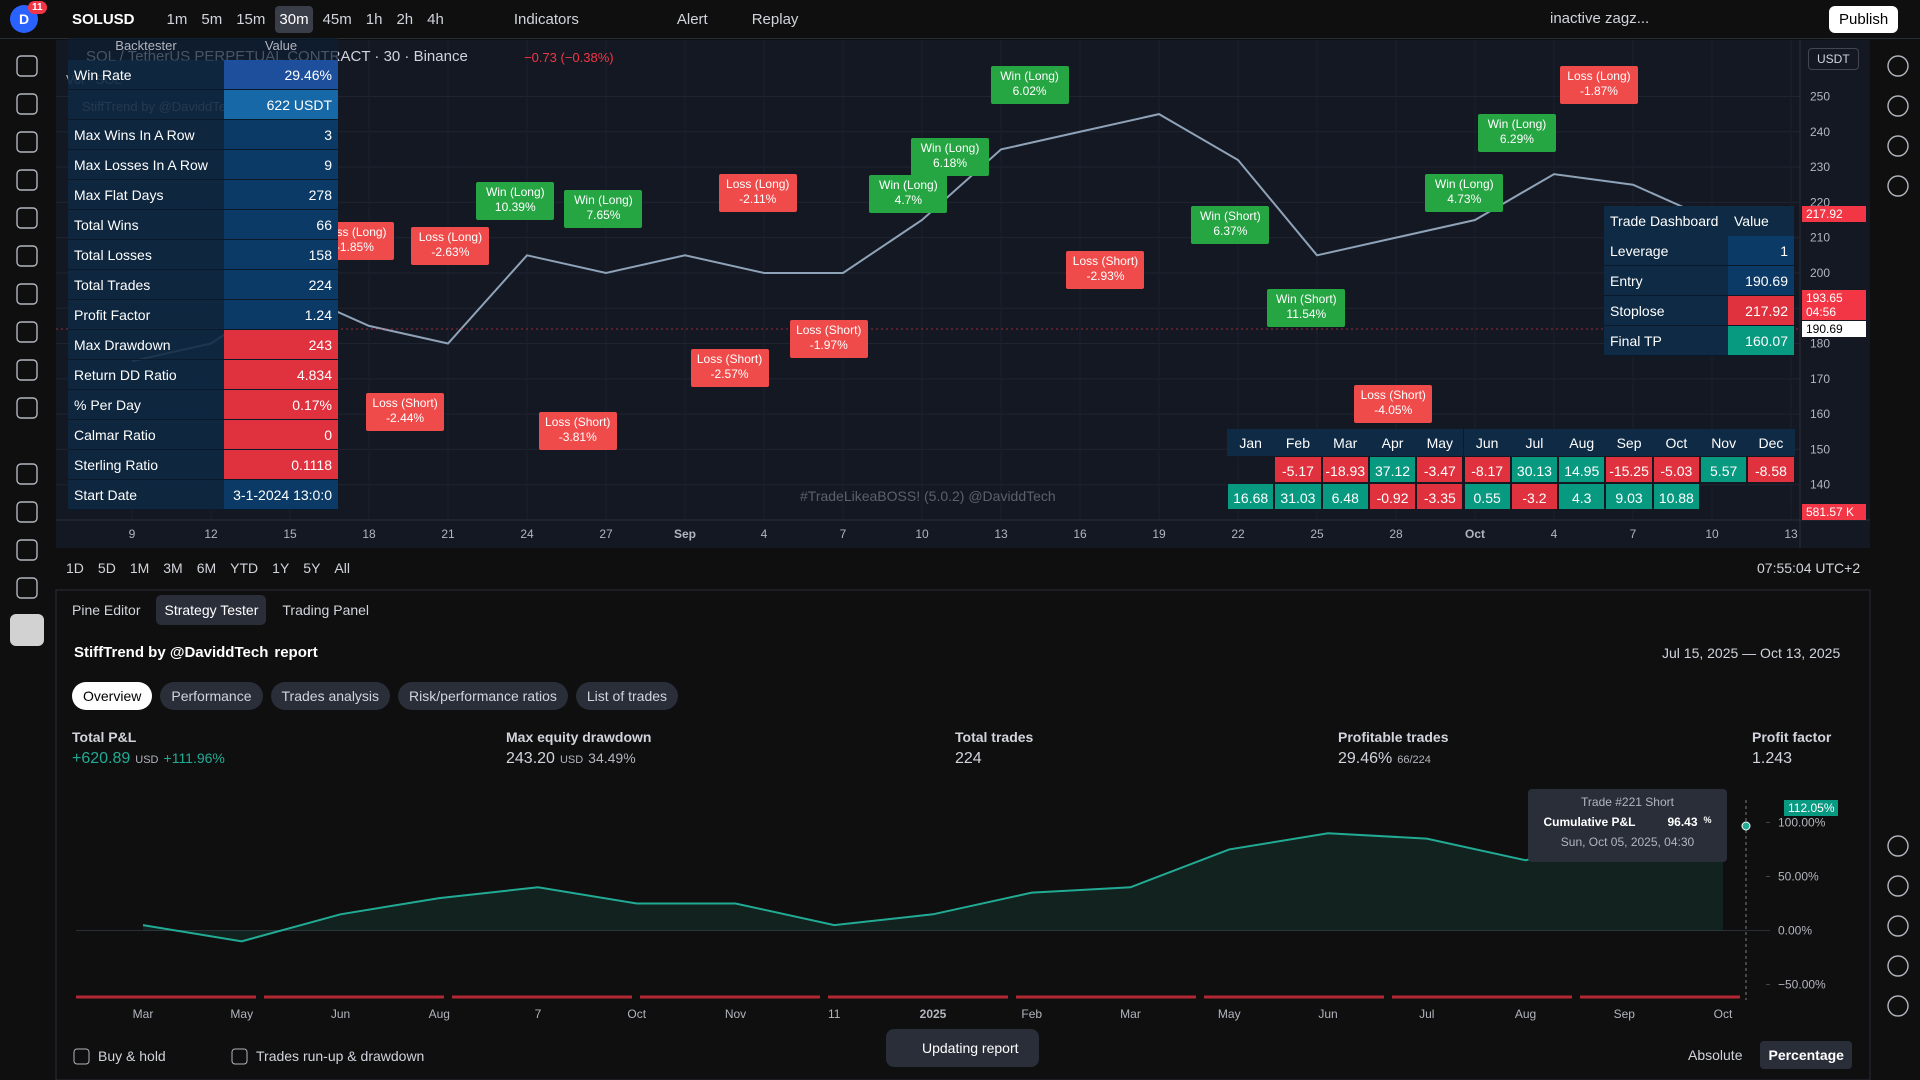 The height and width of the screenshot is (1080, 1920). I want to click on month-cell: -5.17, so click(1298, 469).